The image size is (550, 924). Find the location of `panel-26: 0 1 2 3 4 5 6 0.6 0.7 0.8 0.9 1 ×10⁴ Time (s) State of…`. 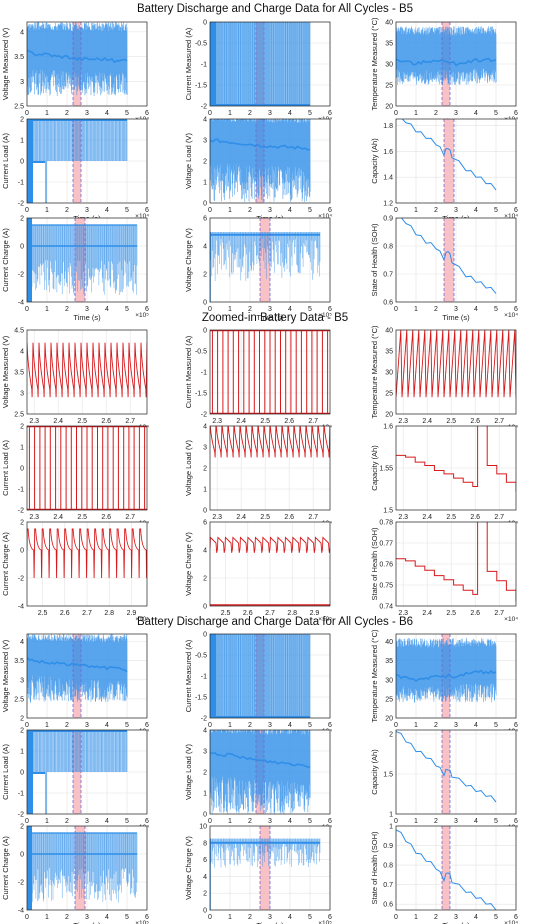

panel-26: 0 1 2 3 4 5 6 0.6 0.7 0.8 0.9 1 ×10⁴ Time (s) State of… is located at coordinates (444, 874).